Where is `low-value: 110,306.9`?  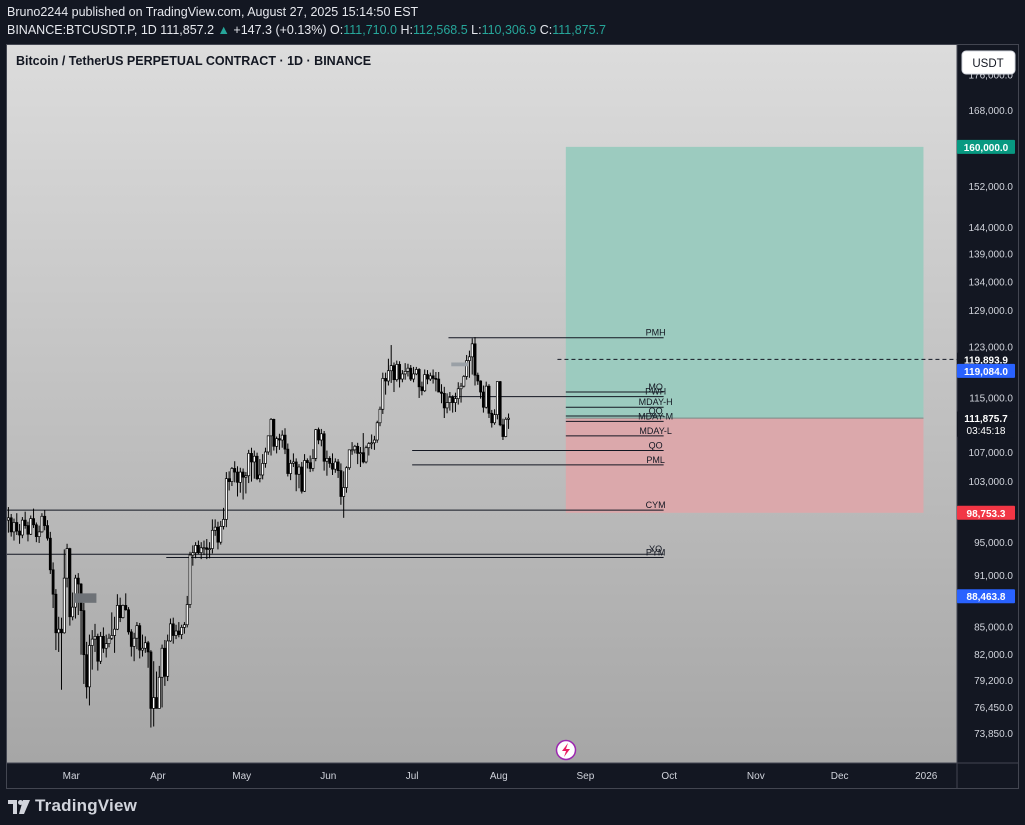
low-value: 110,306.9 is located at coordinates (509, 30).